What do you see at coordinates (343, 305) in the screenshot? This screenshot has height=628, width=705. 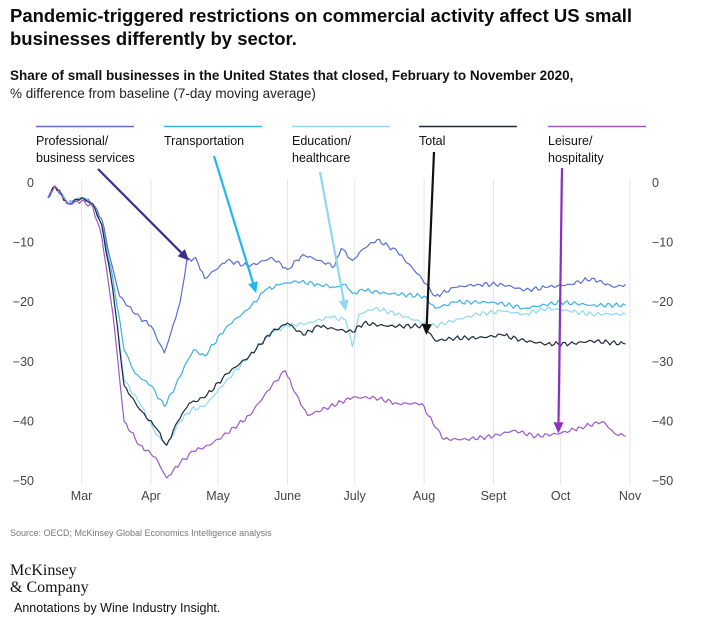 I see `arrow-head-education-healthcare` at bounding box center [343, 305].